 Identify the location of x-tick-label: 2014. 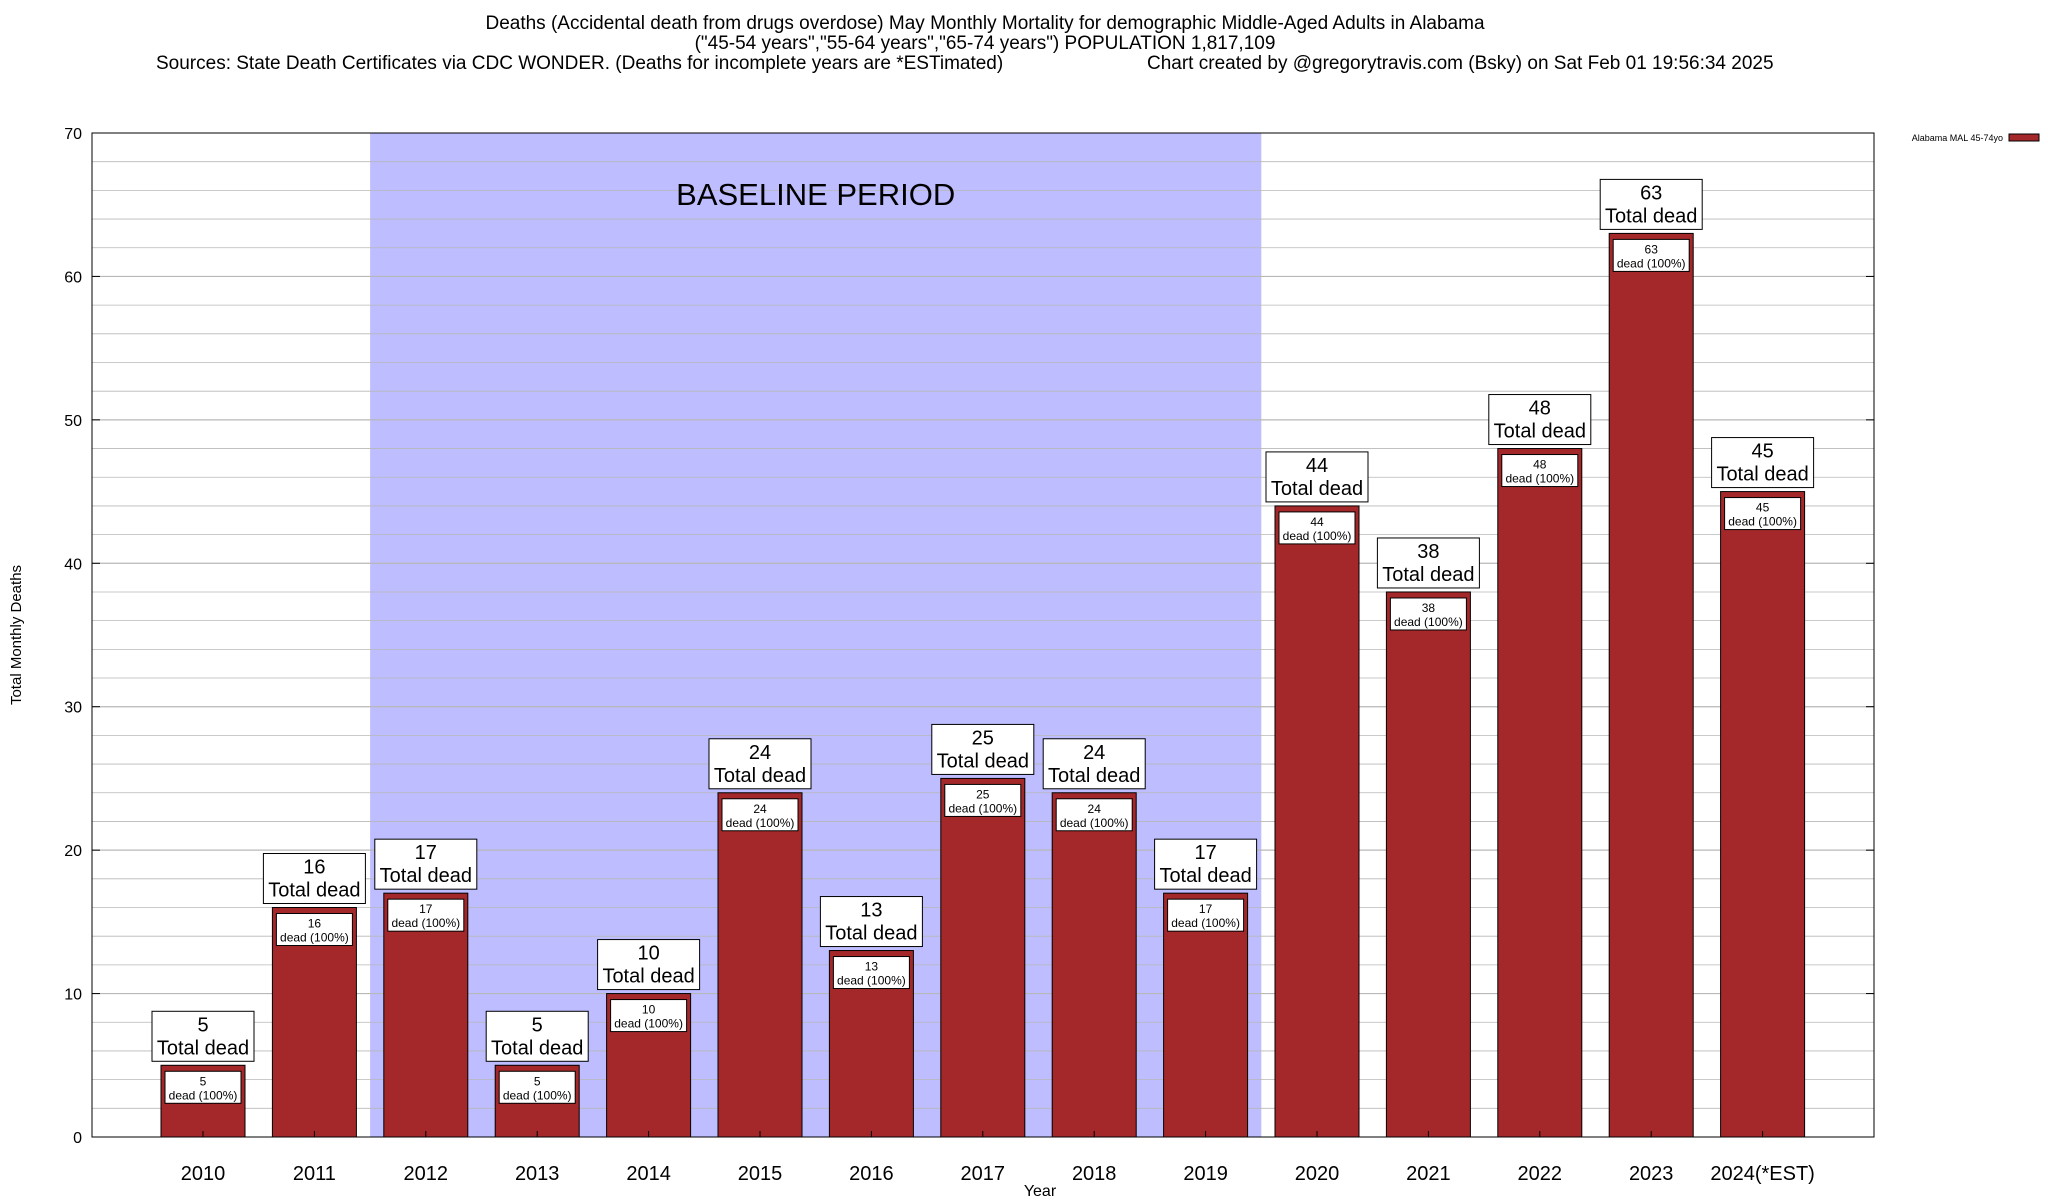
(648, 1174).